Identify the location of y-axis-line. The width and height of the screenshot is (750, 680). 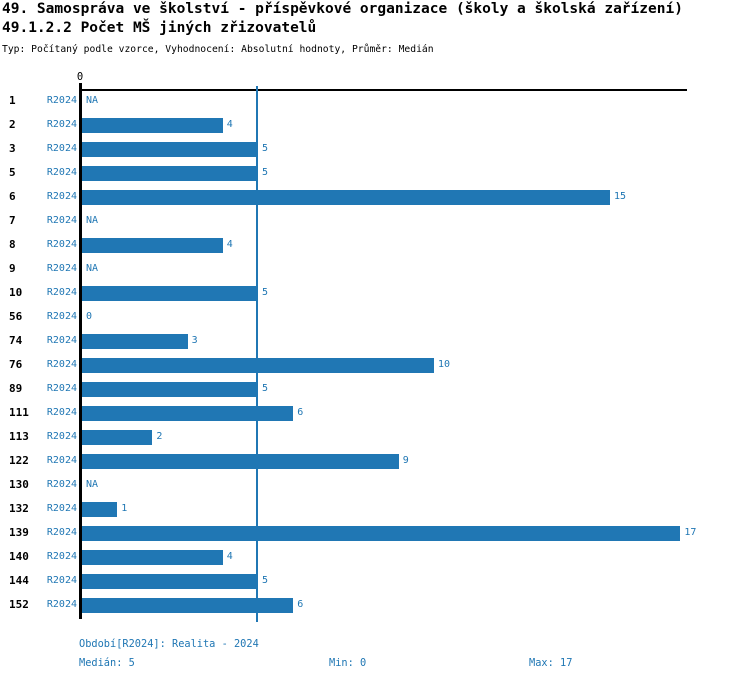
(80, 351).